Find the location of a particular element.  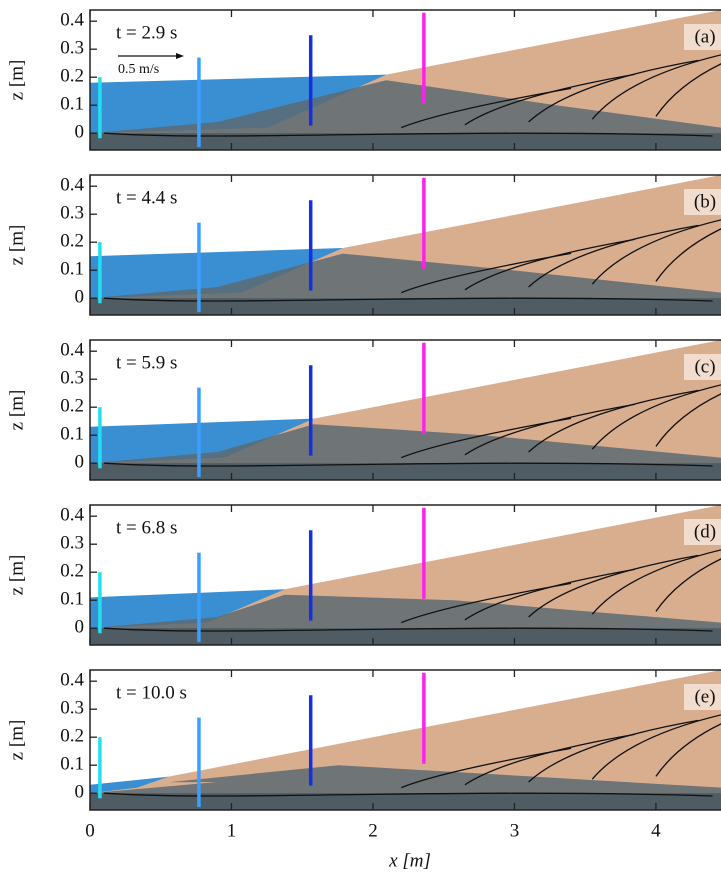

panel-label: (b) is located at coordinates (705, 201).